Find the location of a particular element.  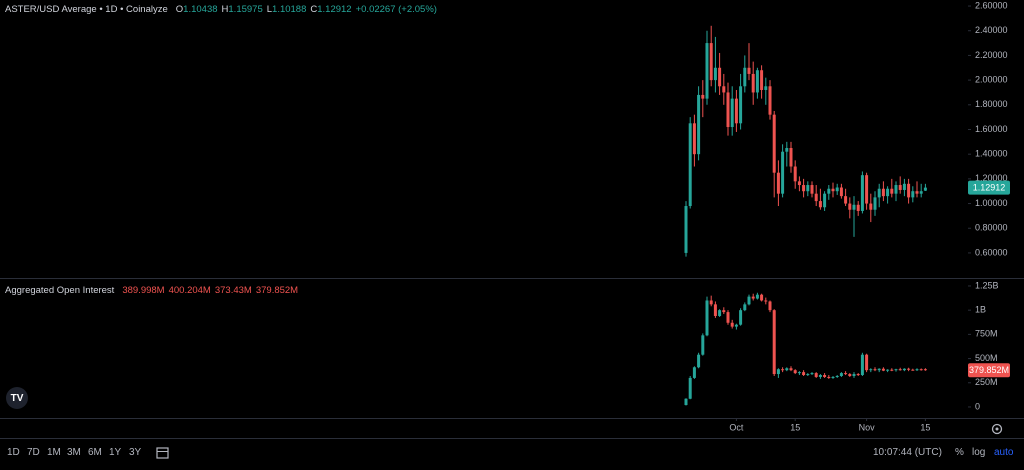

ohlc-value: 1.15975 is located at coordinates (245, 9).